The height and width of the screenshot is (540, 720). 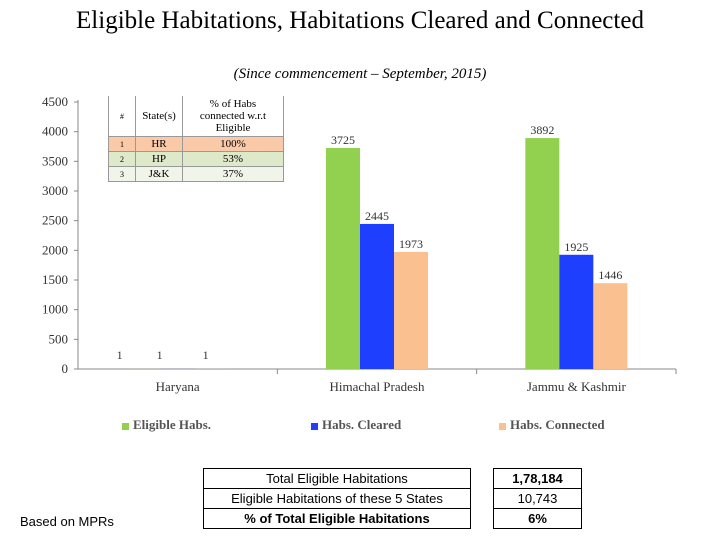 What do you see at coordinates (159, 159) in the screenshot?
I see `table-cell: HP` at bounding box center [159, 159].